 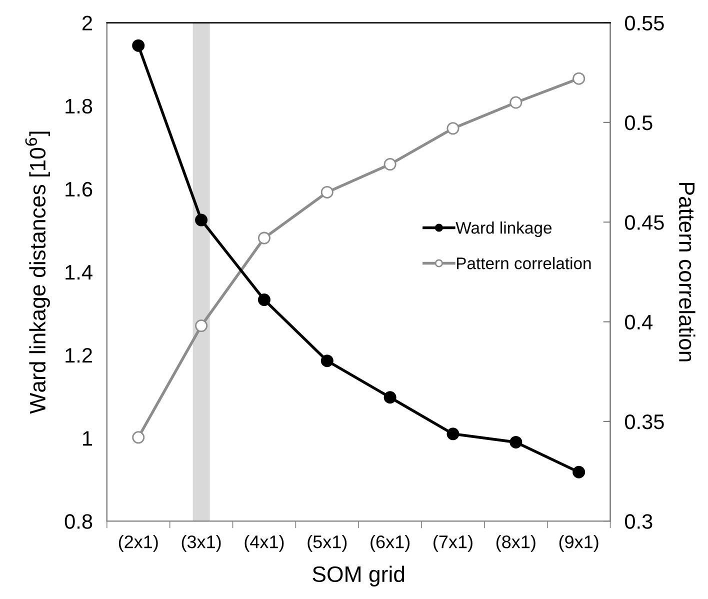 What do you see at coordinates (79, 272) in the screenshot?
I see `y-tick-label: 1.4` at bounding box center [79, 272].